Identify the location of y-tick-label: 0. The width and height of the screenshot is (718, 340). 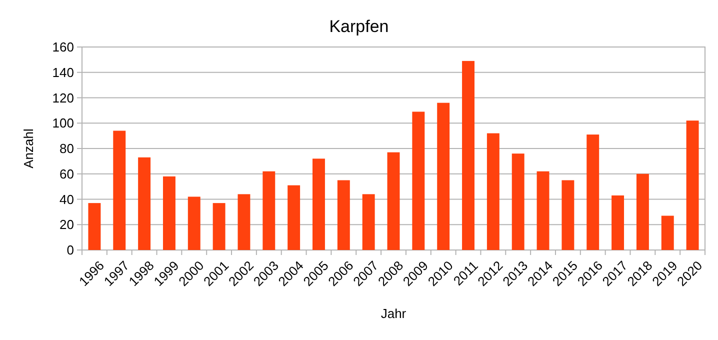
(70, 250).